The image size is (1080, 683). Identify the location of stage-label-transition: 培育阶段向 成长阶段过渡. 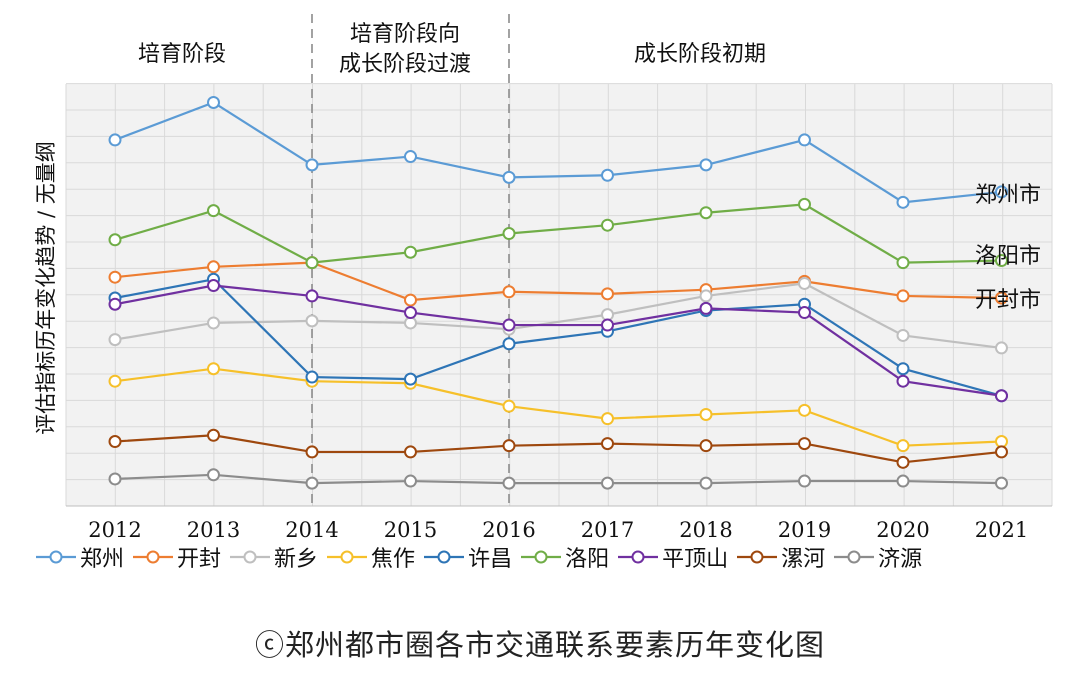
(404, 49).